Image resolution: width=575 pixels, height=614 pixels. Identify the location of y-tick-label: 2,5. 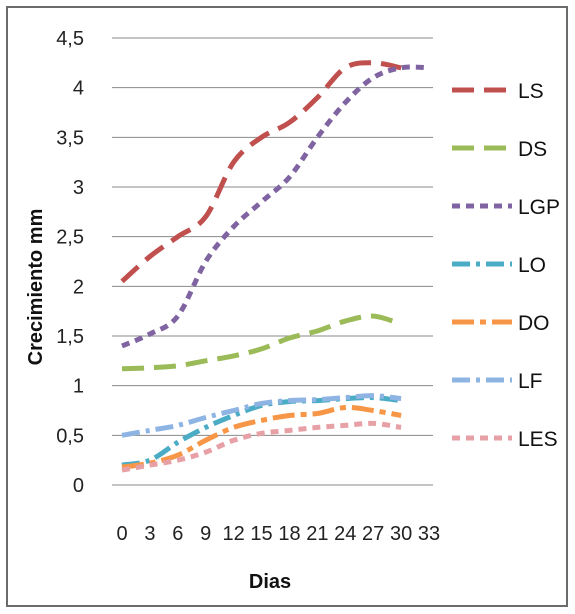
(70, 238).